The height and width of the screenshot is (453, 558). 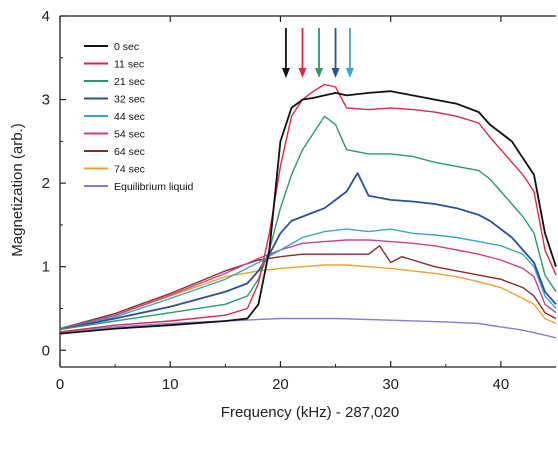 I want to click on legend-label-5: 54 sec, so click(x=129, y=135).